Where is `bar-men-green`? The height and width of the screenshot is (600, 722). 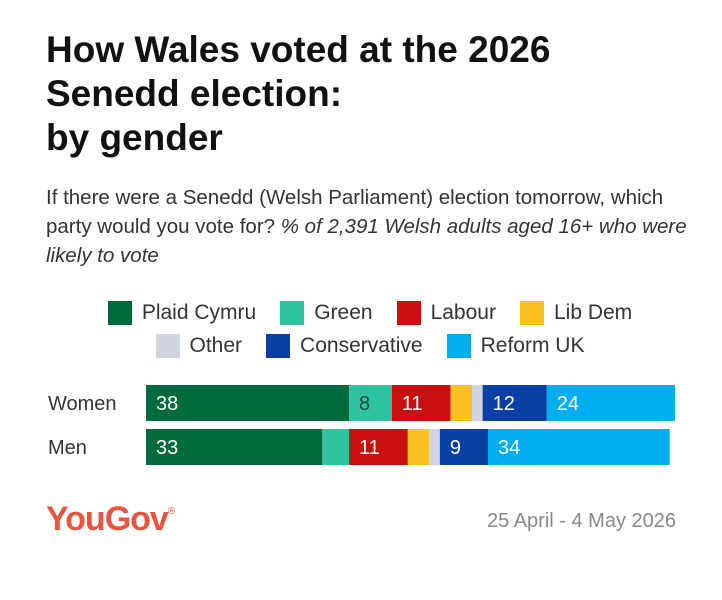 bar-men-green is located at coordinates (336, 447).